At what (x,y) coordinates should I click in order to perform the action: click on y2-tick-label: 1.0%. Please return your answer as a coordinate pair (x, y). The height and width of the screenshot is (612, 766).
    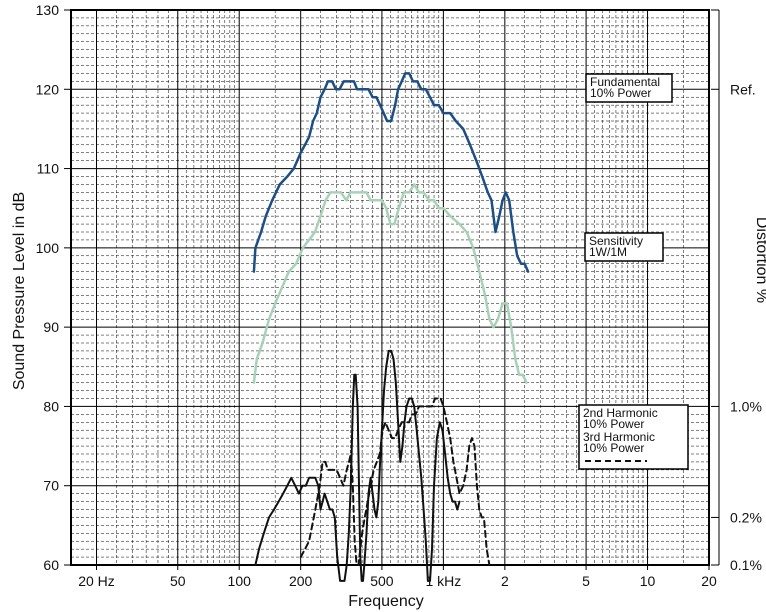
    Looking at the image, I should click on (746, 406).